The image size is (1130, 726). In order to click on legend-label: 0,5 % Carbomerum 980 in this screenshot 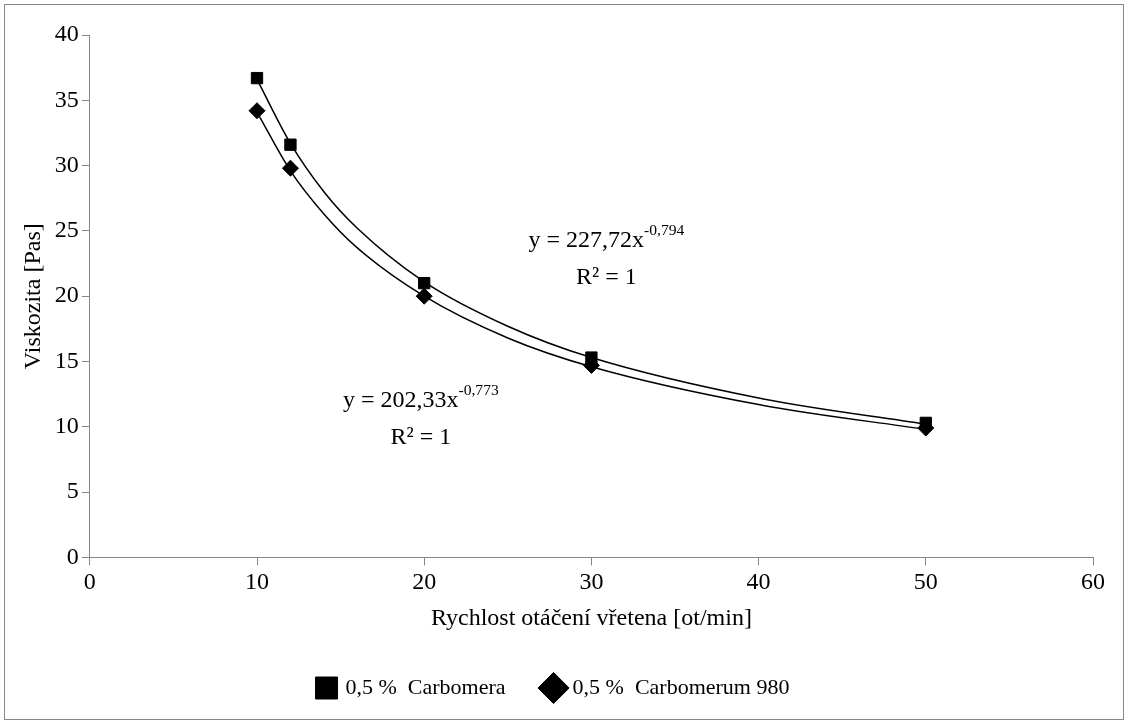, I will do `click(681, 686)`.